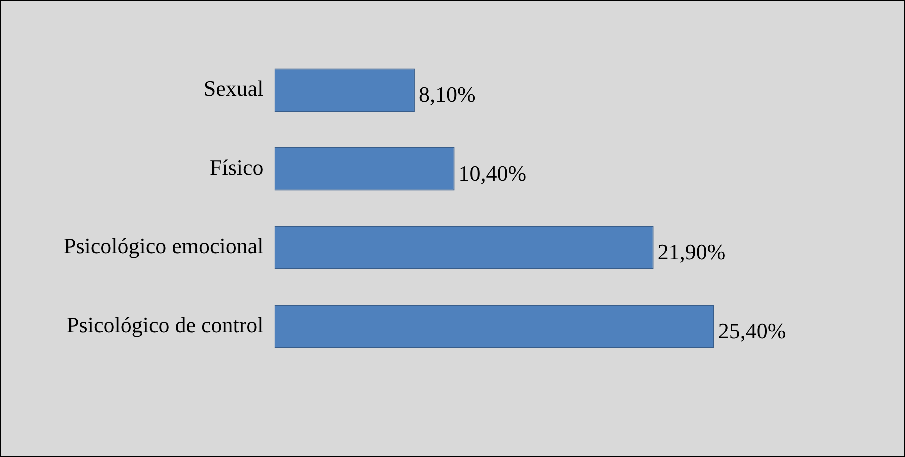  What do you see at coordinates (692, 252) in the screenshot?
I see `data-label: 21,90%` at bounding box center [692, 252].